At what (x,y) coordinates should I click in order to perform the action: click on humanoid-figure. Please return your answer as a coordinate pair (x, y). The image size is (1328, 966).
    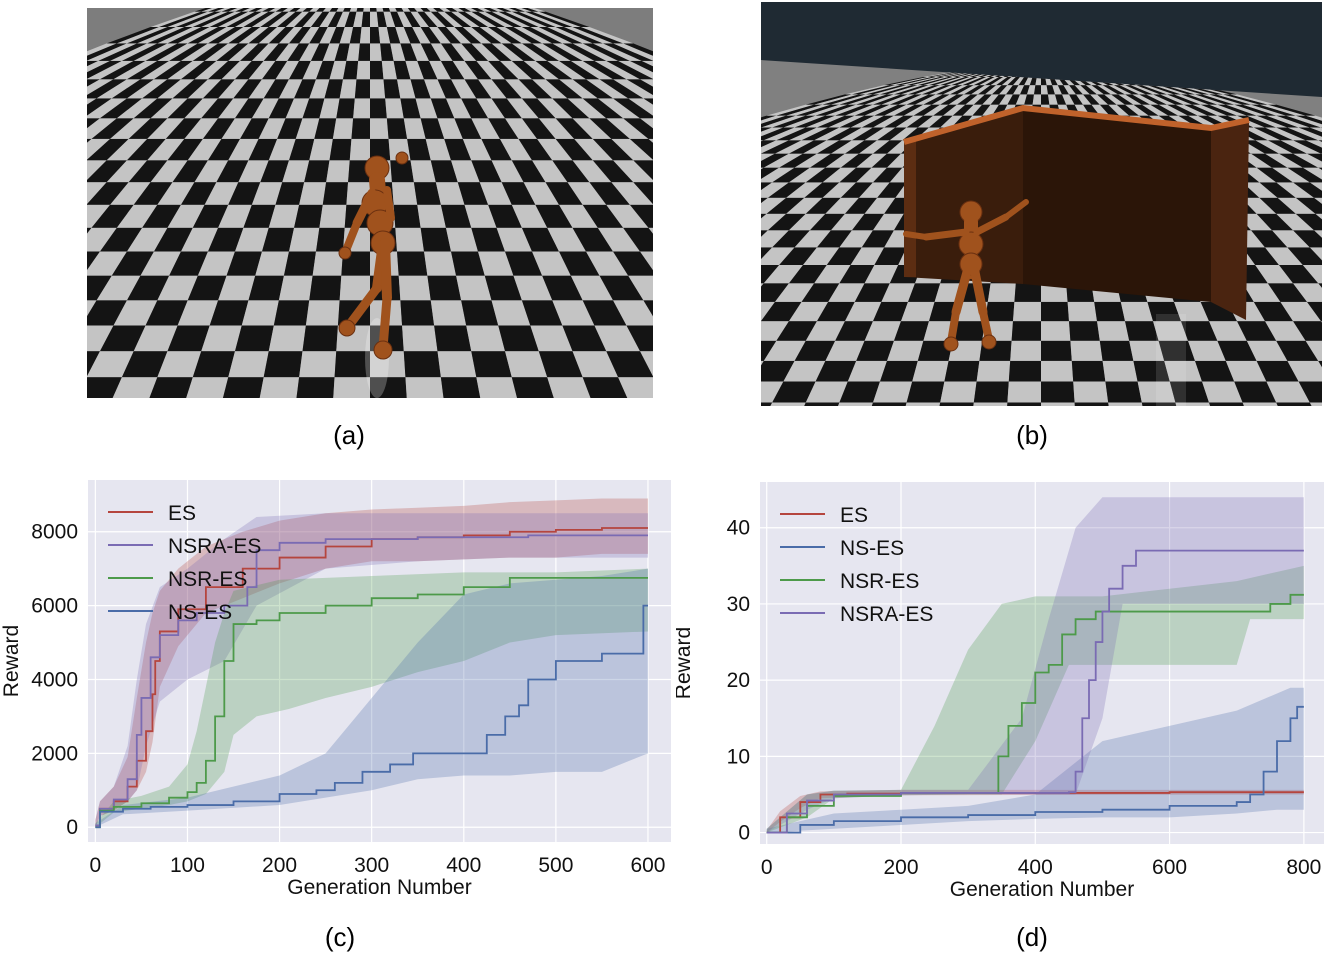
    Looking at the image, I should click on (373, 255).